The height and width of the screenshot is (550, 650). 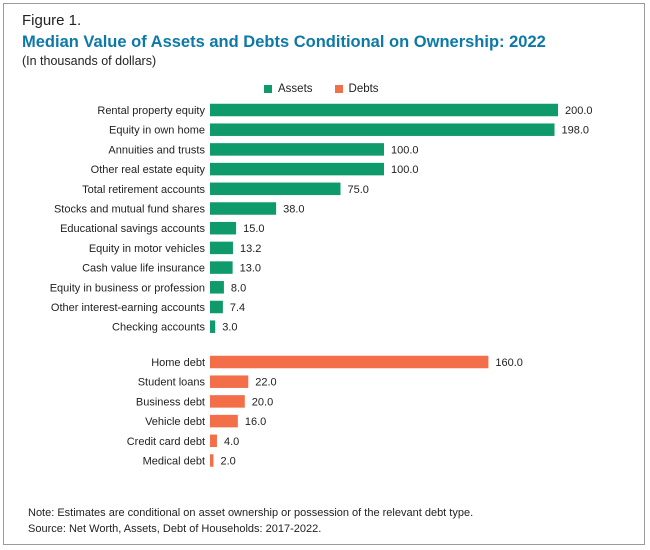 I want to click on debts-bar-business-debt, so click(x=227, y=401).